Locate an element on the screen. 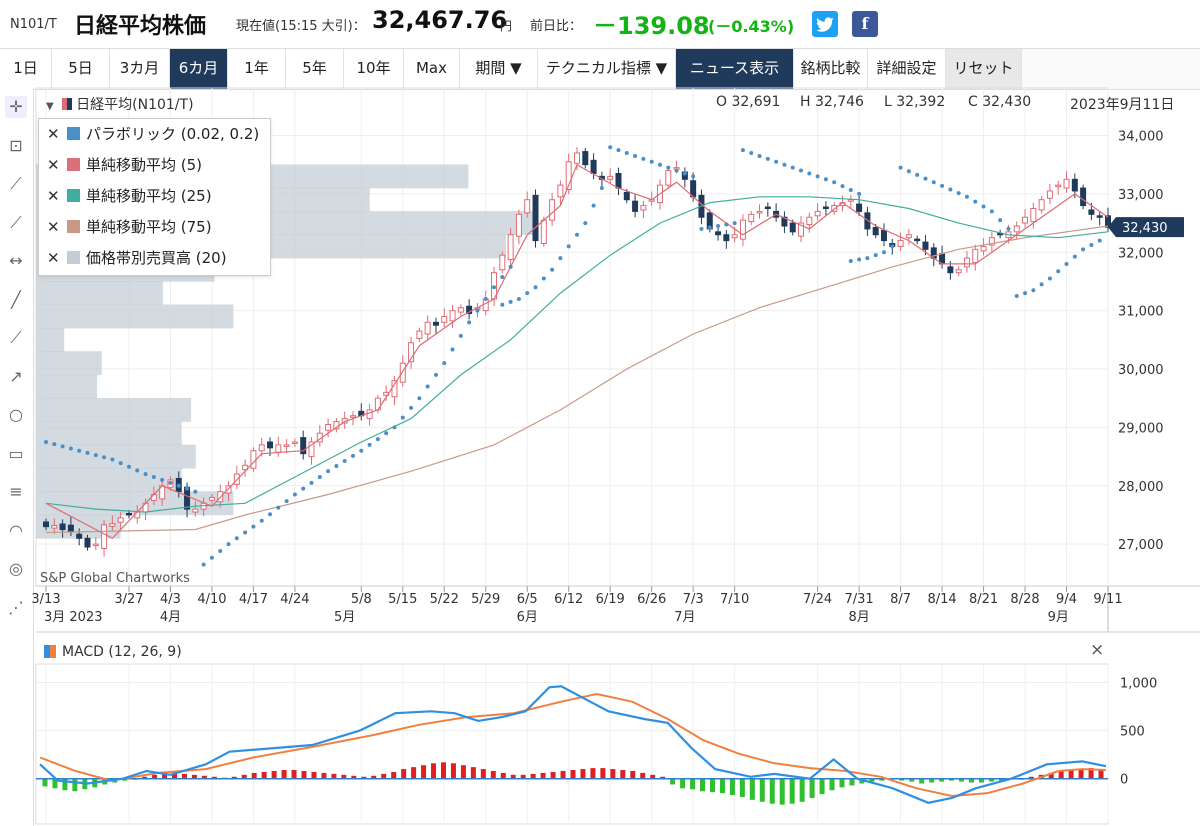  facebook-icon: f is located at coordinates (865, 24).